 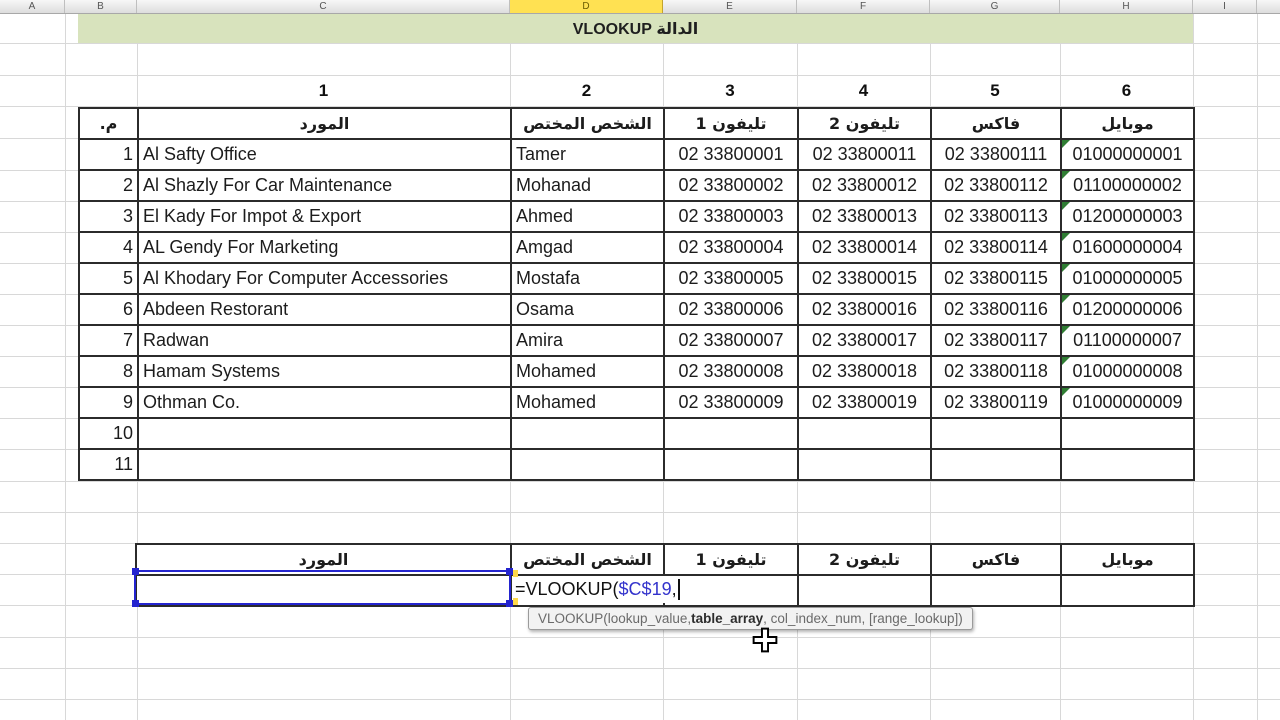 I want to click on column-index-cell: 6, so click(x=1126, y=90).